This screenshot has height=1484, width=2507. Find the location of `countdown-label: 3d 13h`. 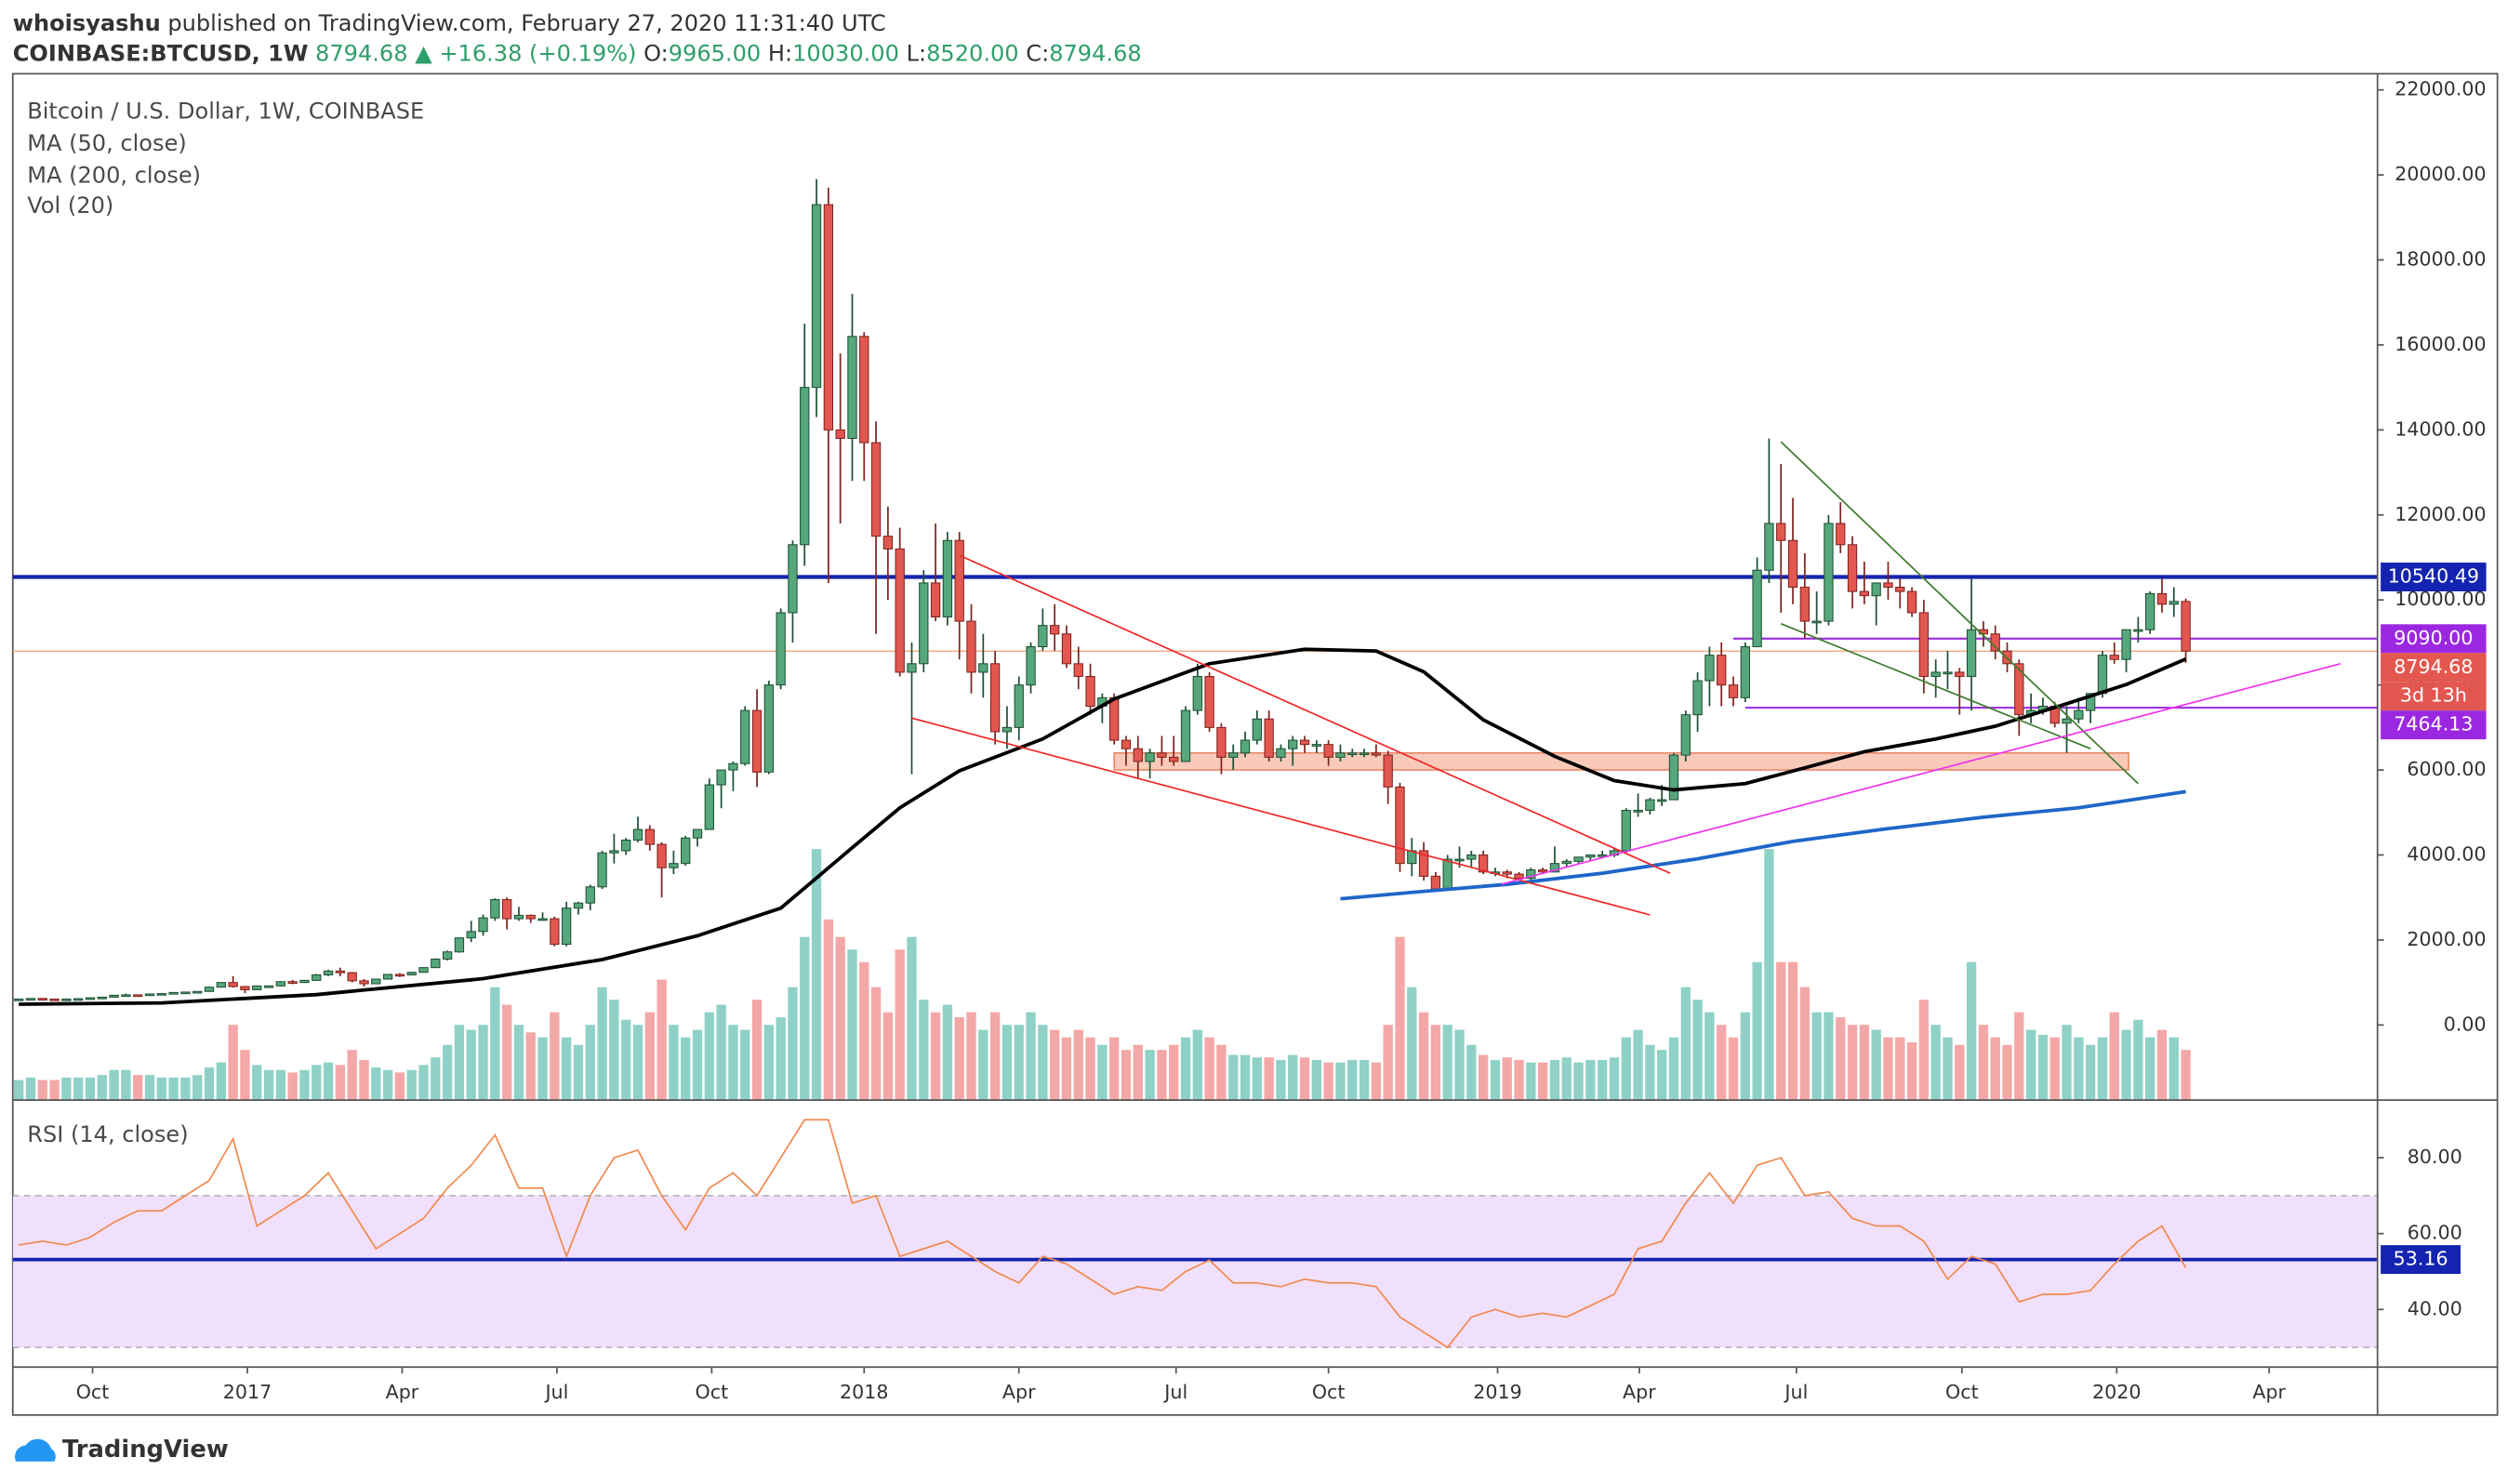

countdown-label: 3d 13h is located at coordinates (2433, 695).